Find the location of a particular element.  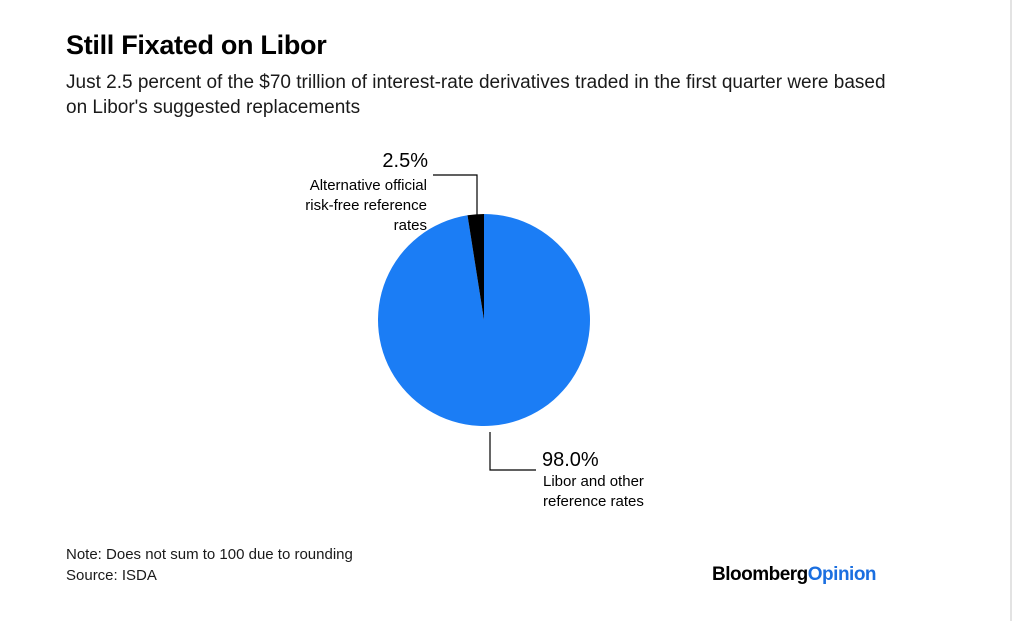

brand-bloomberg: Bloomberg is located at coordinates (760, 574).